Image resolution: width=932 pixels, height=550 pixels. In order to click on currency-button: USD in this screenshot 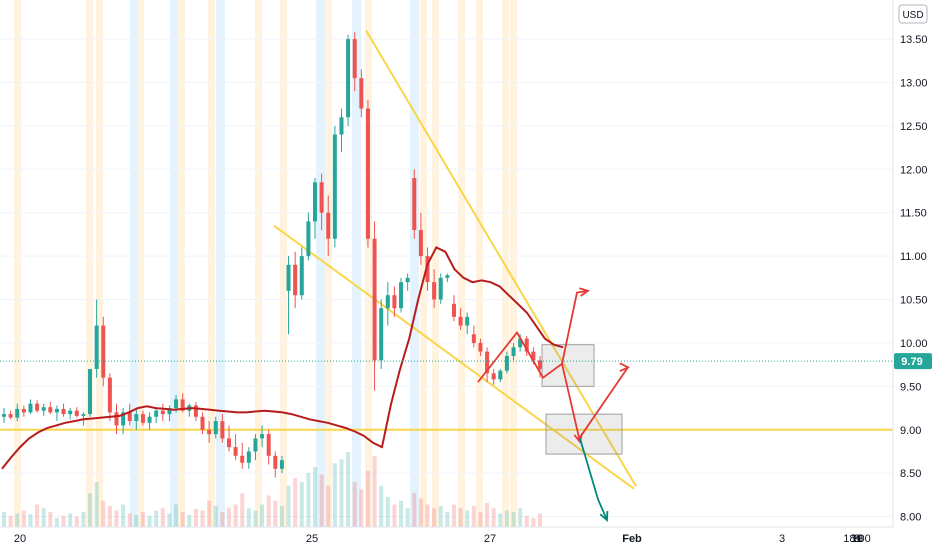, I will do `click(913, 14)`.